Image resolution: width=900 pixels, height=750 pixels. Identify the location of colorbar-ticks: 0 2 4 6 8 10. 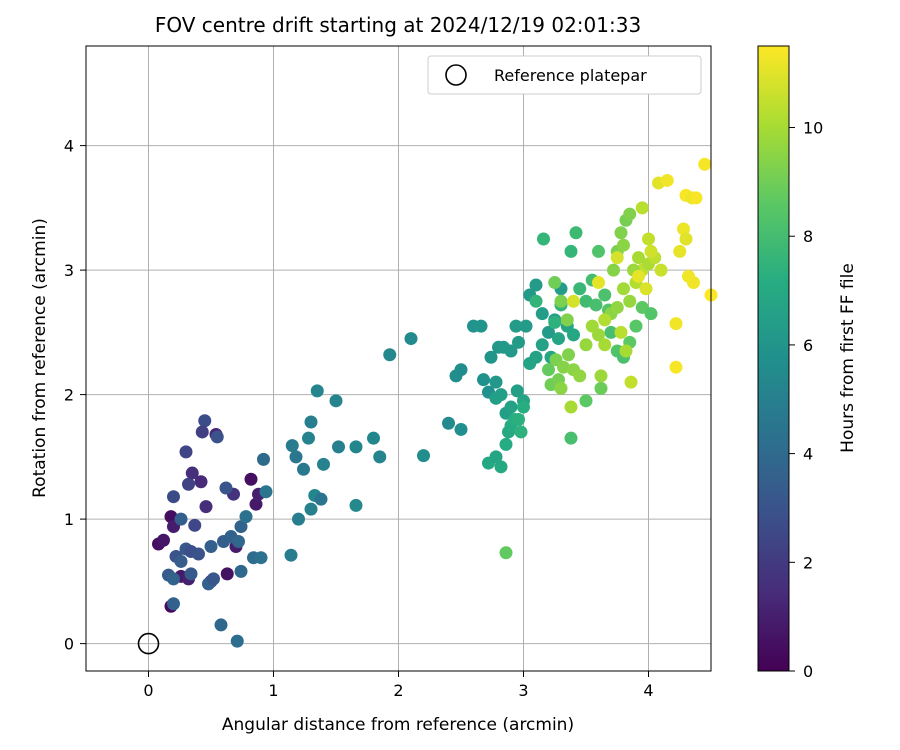
(806, 400).